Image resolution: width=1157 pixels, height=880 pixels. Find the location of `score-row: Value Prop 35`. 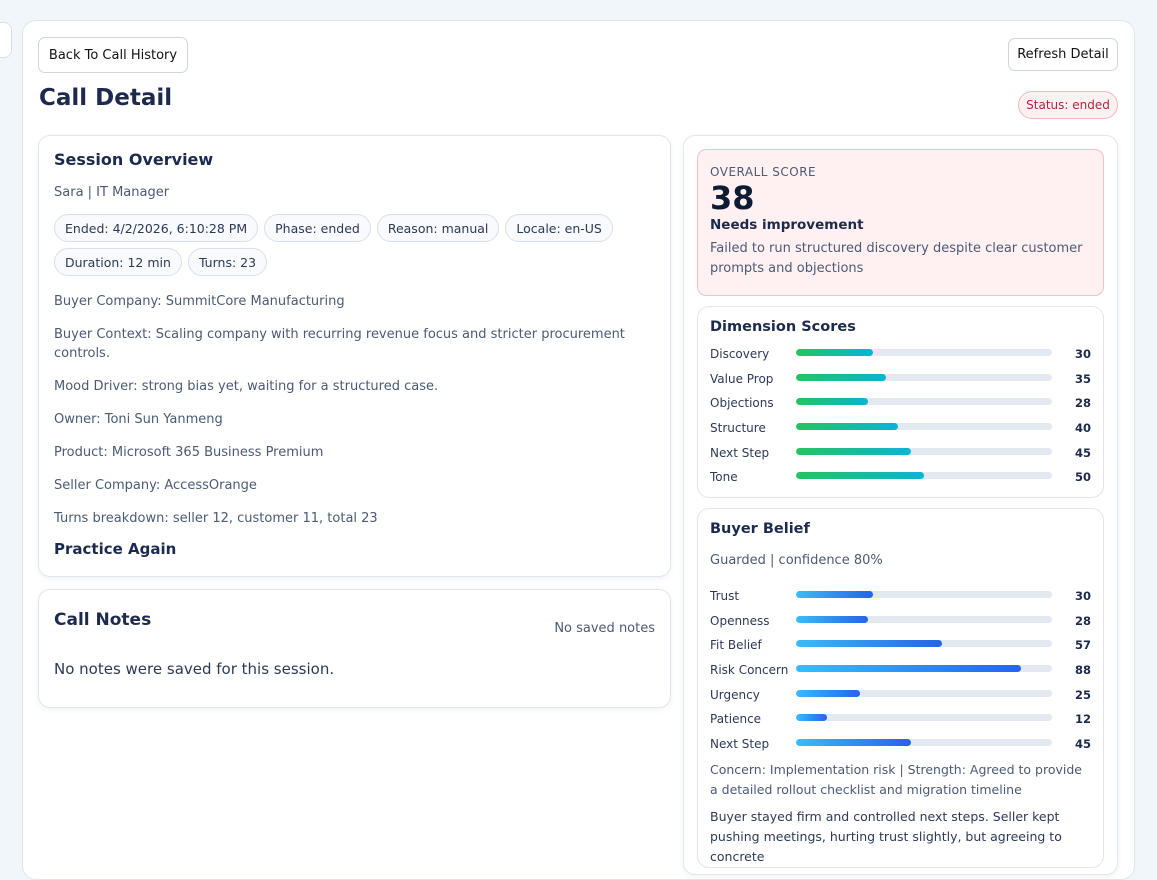

score-row: Value Prop 35 is located at coordinates (900, 380).